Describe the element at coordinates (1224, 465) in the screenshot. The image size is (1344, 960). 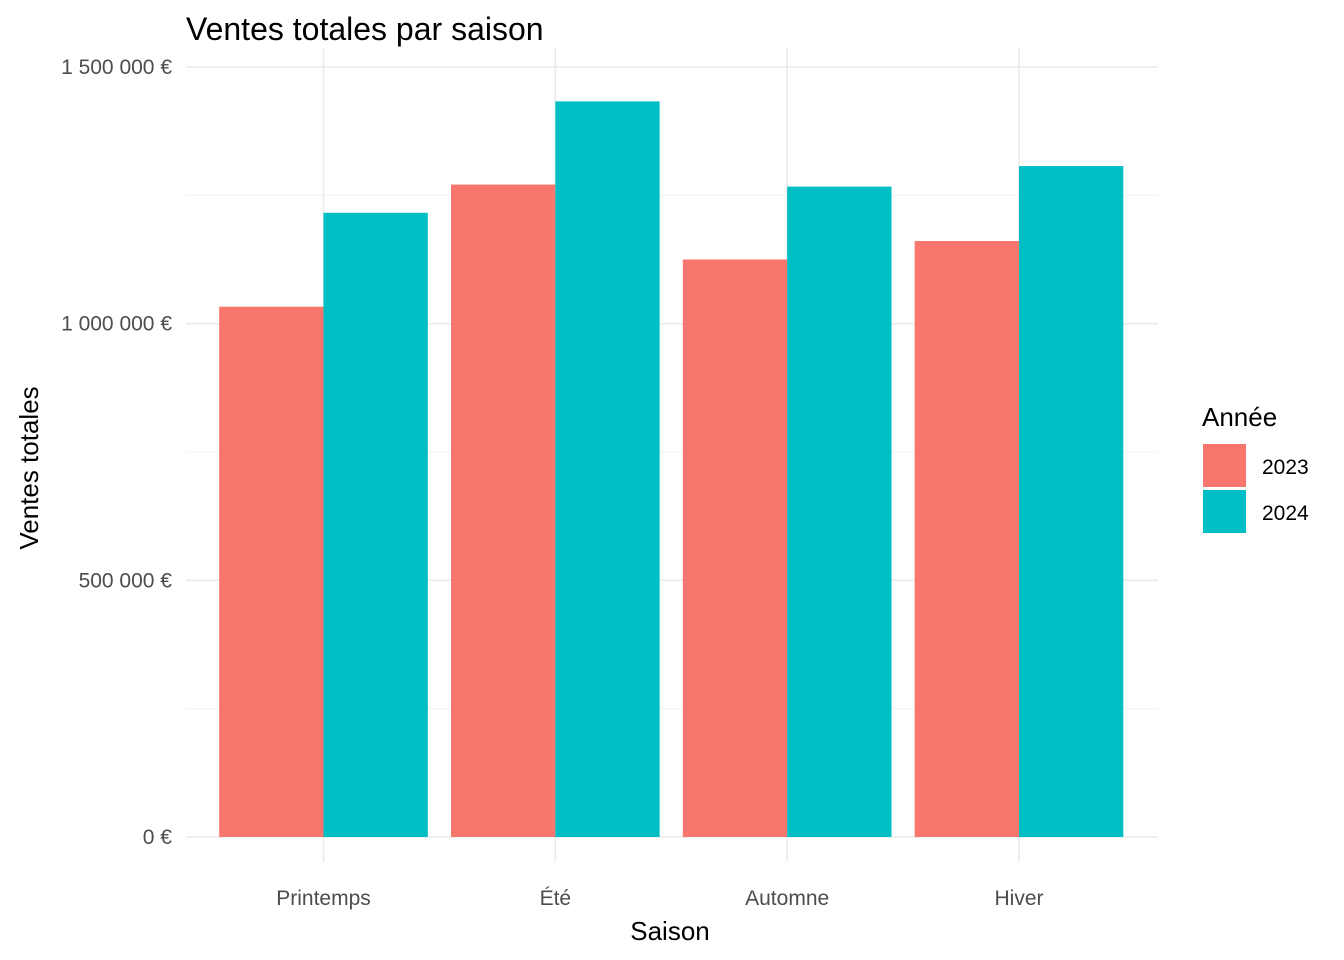
I see `legend-key-2023` at that location.